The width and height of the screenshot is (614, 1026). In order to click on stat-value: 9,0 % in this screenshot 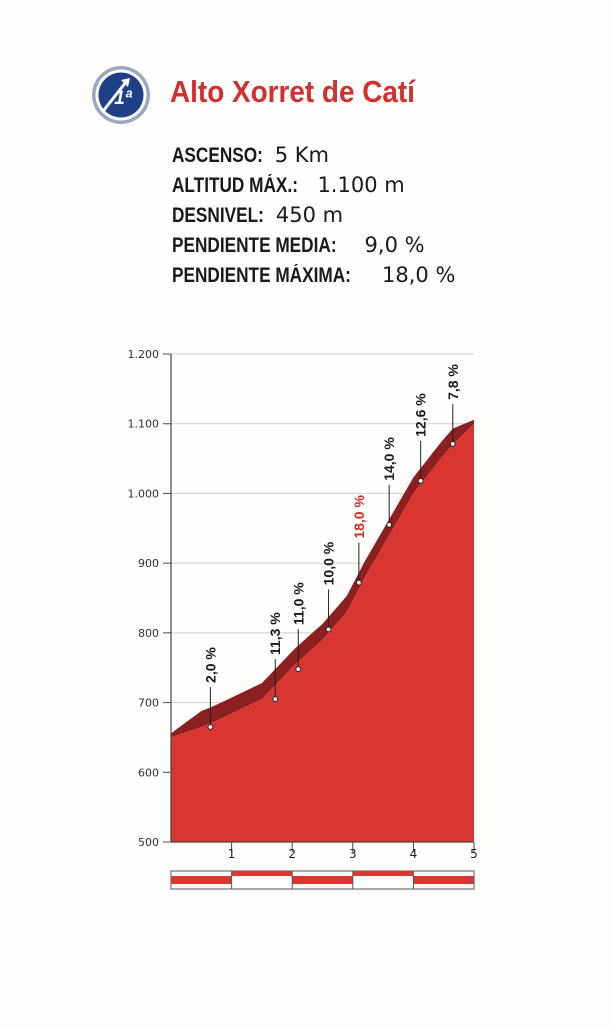, I will do `click(394, 245)`.